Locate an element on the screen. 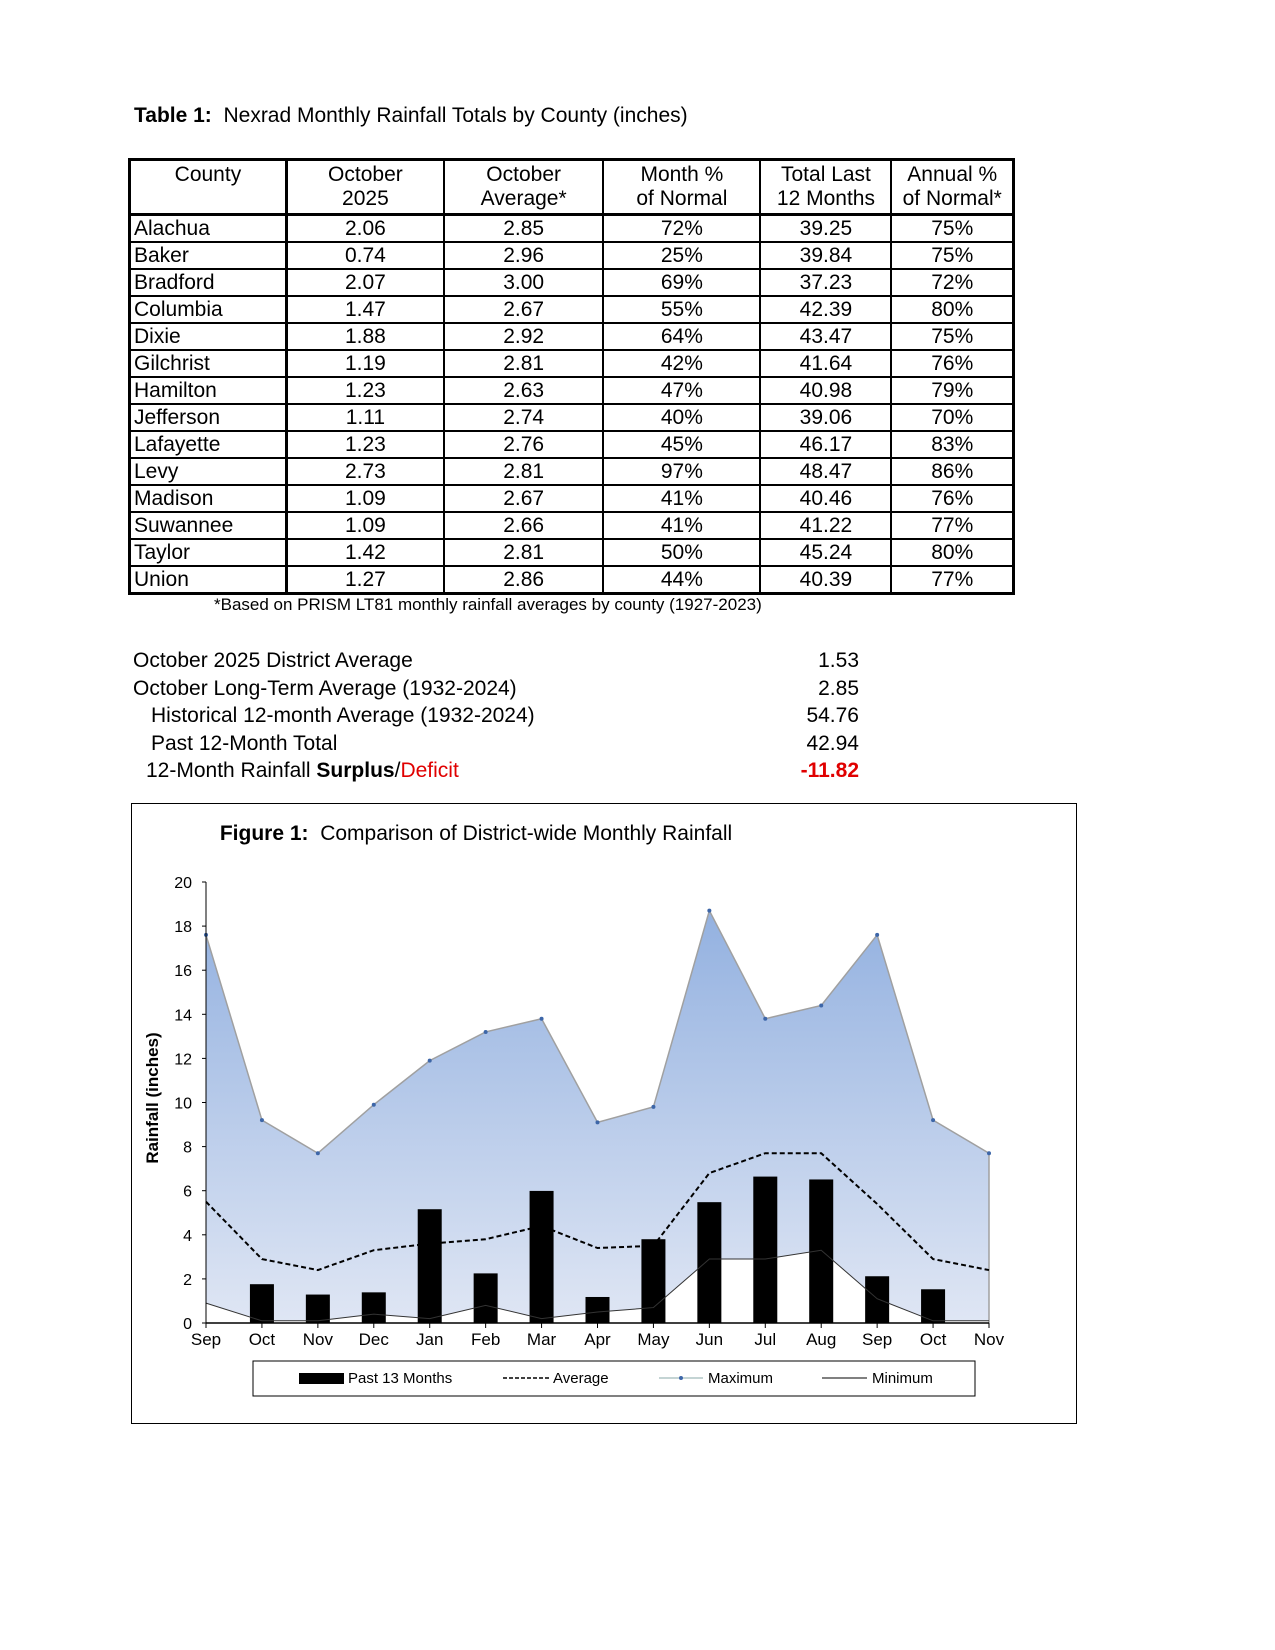 This screenshot has width=1275, height=1650. table-row: Gilchrist 1.19 2.81 42% 41.64 76% is located at coordinates (571, 363).